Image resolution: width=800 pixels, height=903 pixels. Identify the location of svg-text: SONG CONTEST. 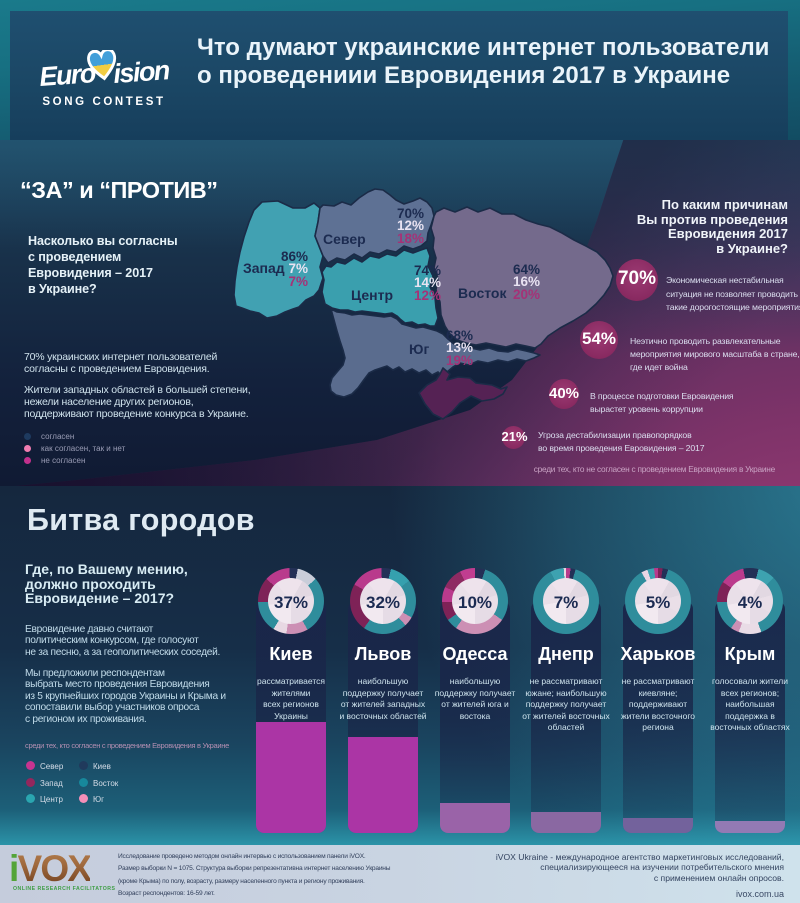
(103, 102).